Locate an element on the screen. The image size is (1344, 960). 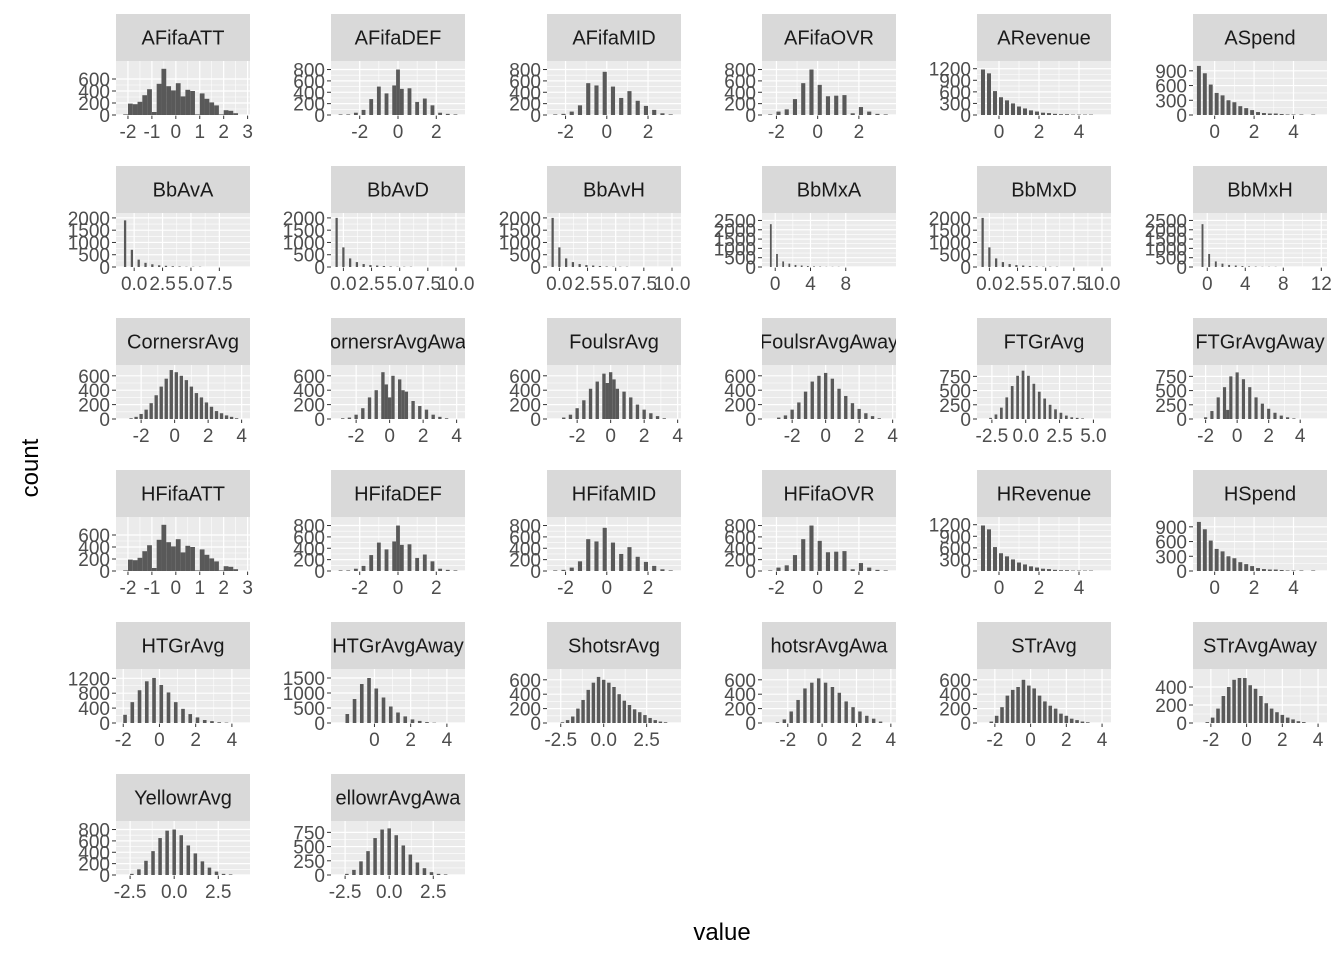
facet-title: FTGrAvgAway is located at coordinates (1259, 343).